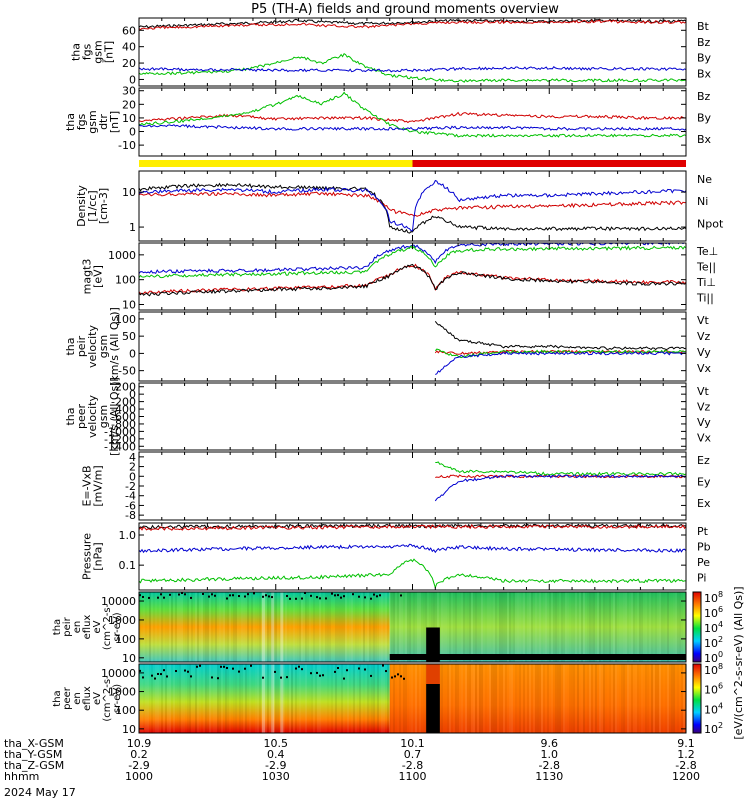 The height and width of the screenshot is (800, 750). What do you see at coordinates (412, 280) in the screenshot?
I see `series-temperature-Te||` at bounding box center [412, 280].